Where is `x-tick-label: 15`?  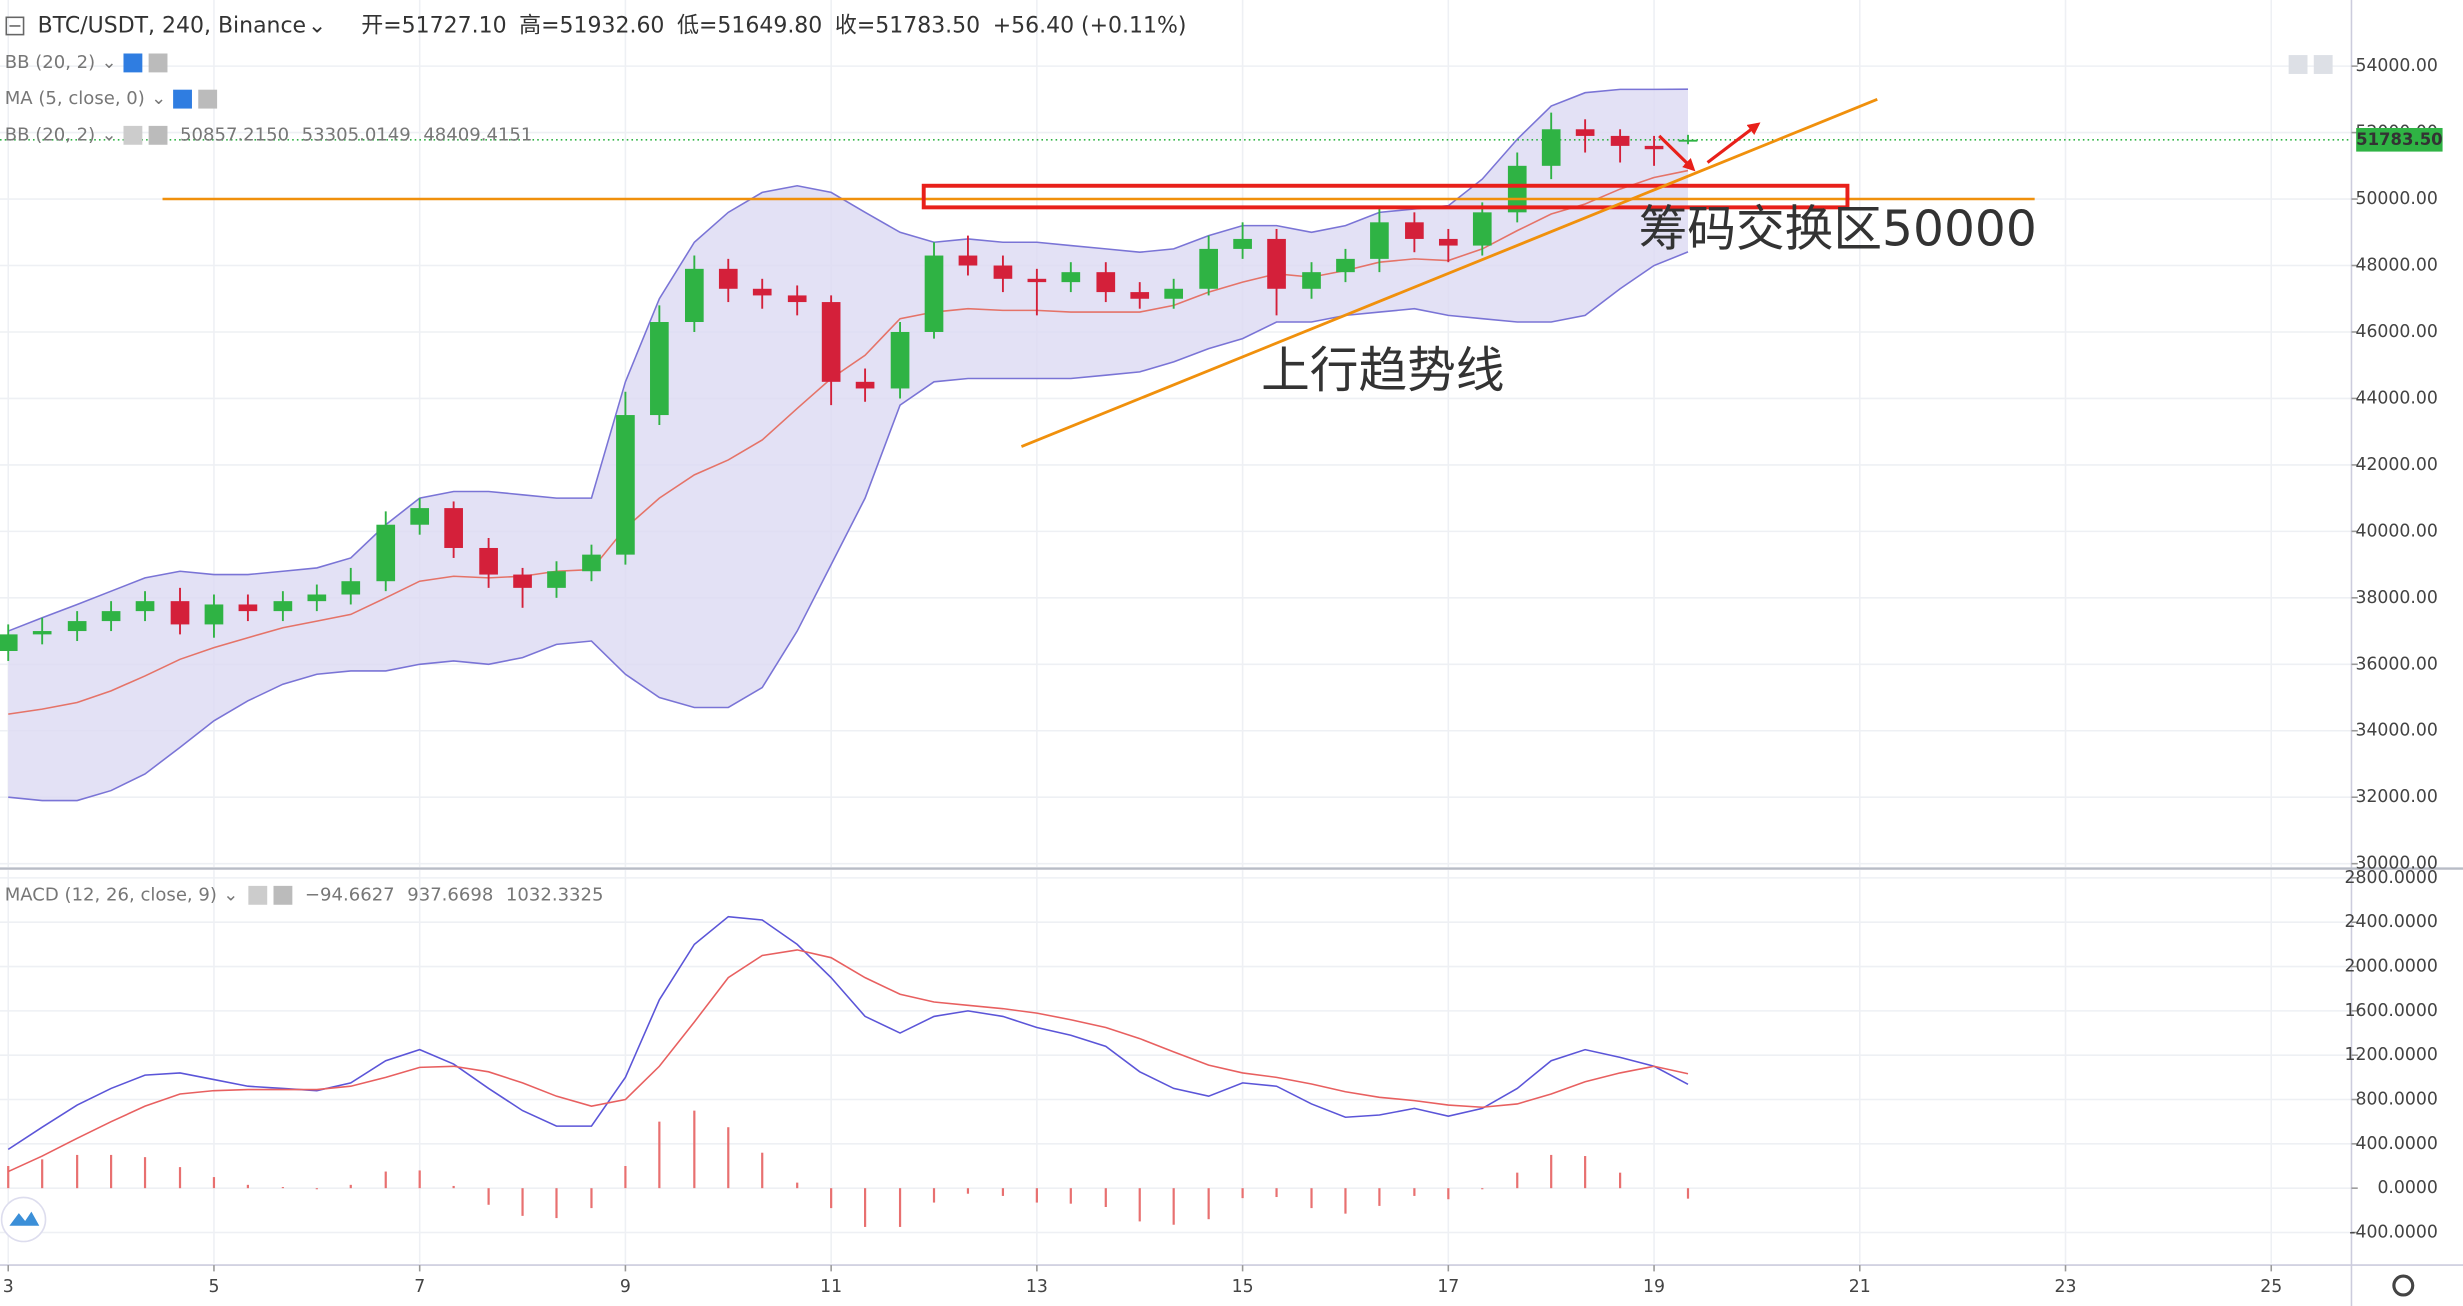
x-tick-label: 15 is located at coordinates (1243, 1287).